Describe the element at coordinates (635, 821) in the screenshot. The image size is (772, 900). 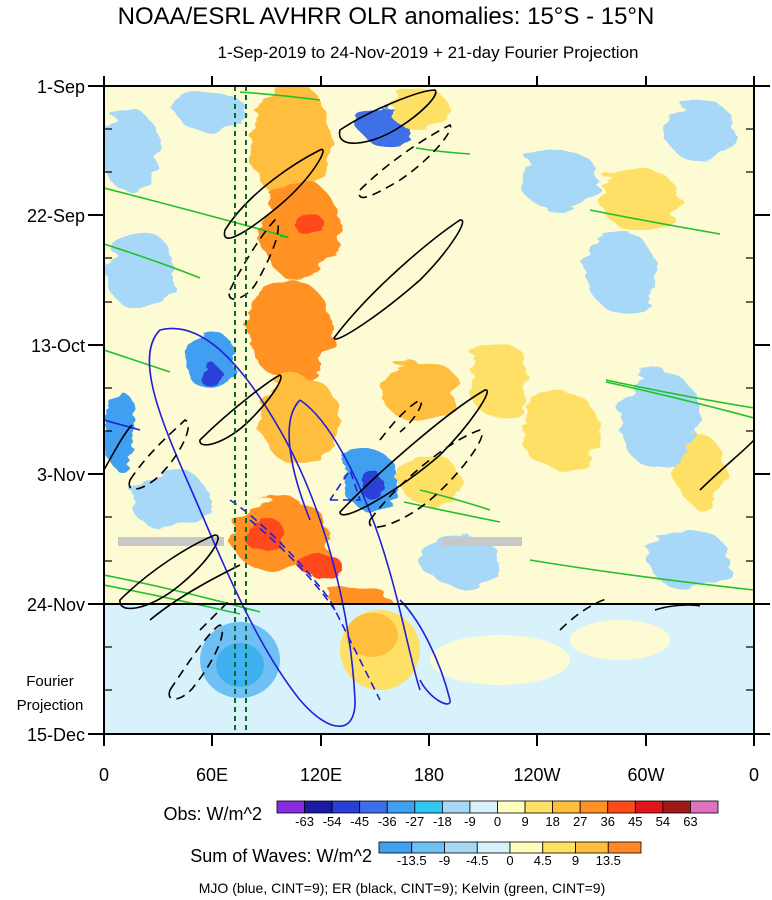
I see `obs-colorbar-tick-label: 45` at that location.